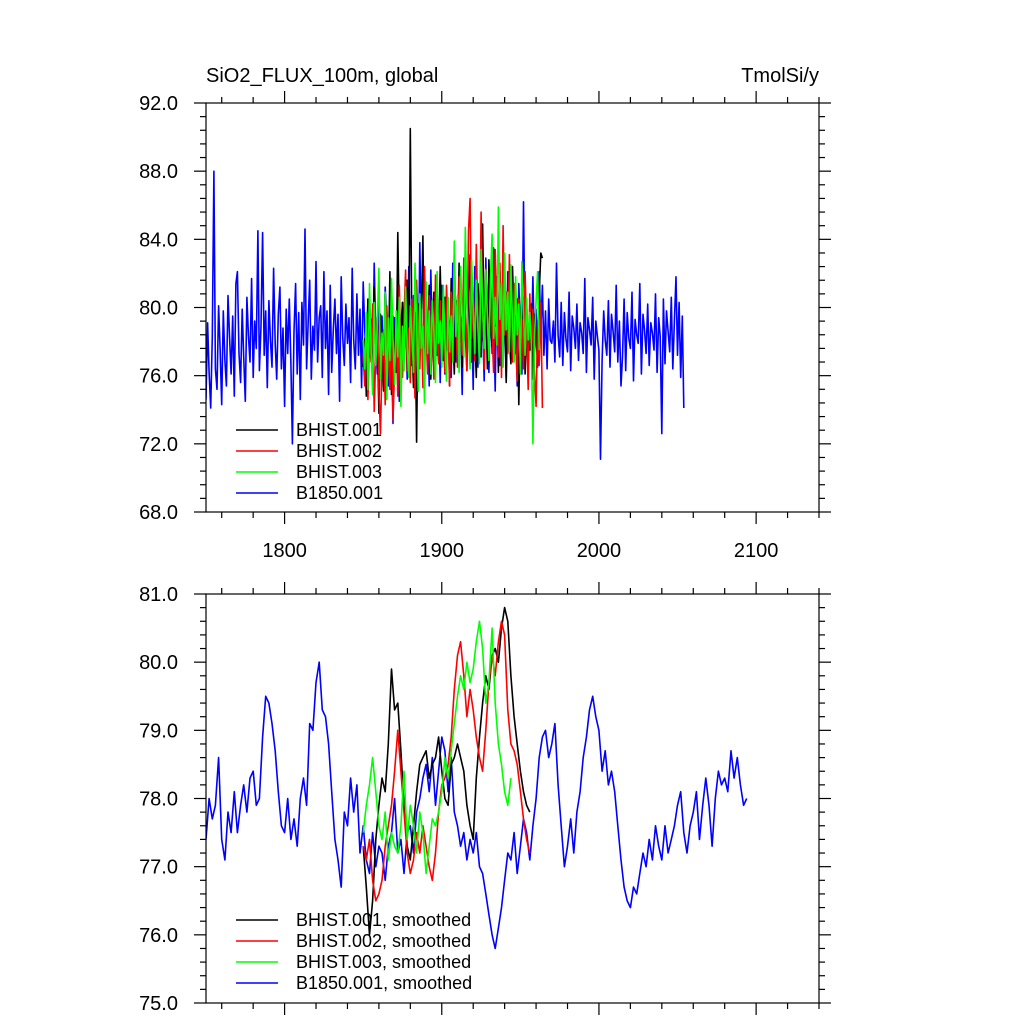  What do you see at coordinates (339, 472) in the screenshot?
I see `chart0-legend-label: BHIST.003` at bounding box center [339, 472].